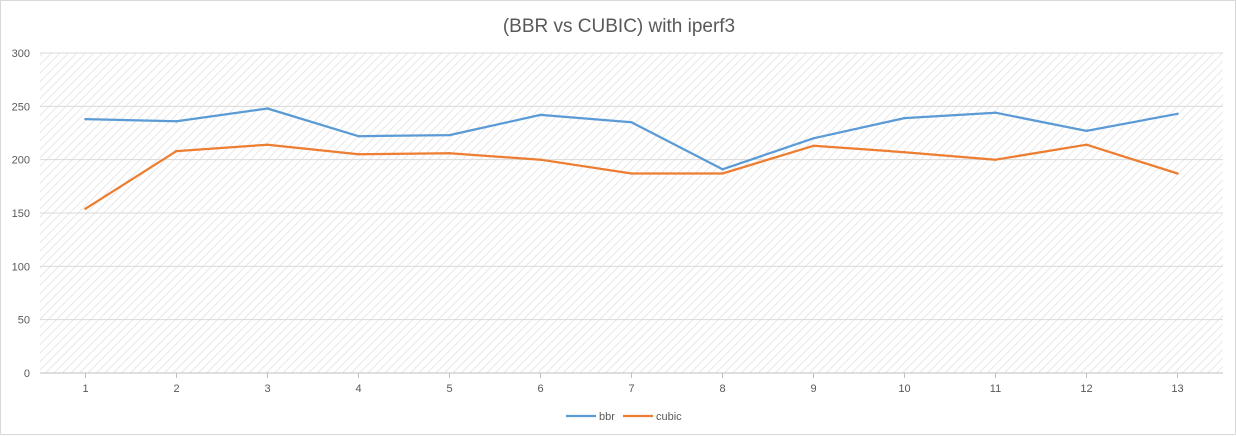 The image size is (1236, 436). Describe the element at coordinates (722, 389) in the screenshot. I see `x-tick-label: 8` at that location.